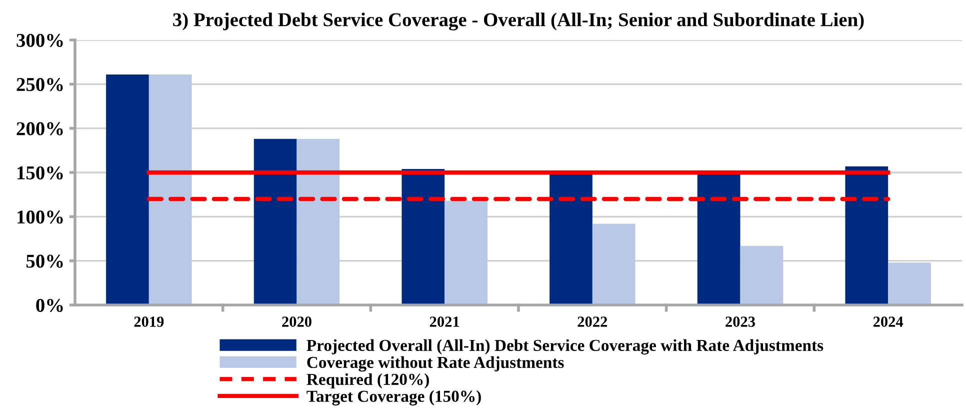 The image size is (966, 411). What do you see at coordinates (741, 321) in the screenshot?
I see `x-tick-label: 2023` at bounding box center [741, 321].